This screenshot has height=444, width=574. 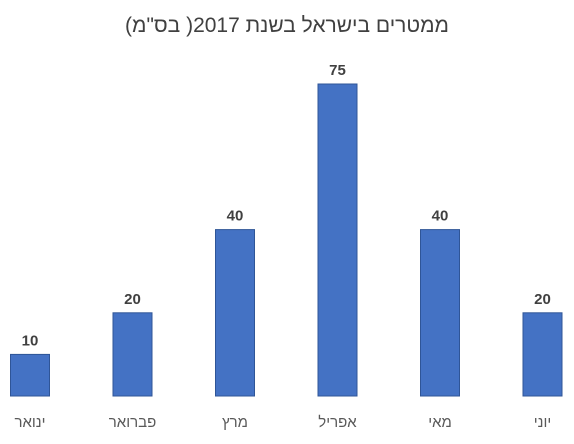 What do you see at coordinates (29, 422) in the screenshot?
I see `category-label-0: ינואר` at bounding box center [29, 422].